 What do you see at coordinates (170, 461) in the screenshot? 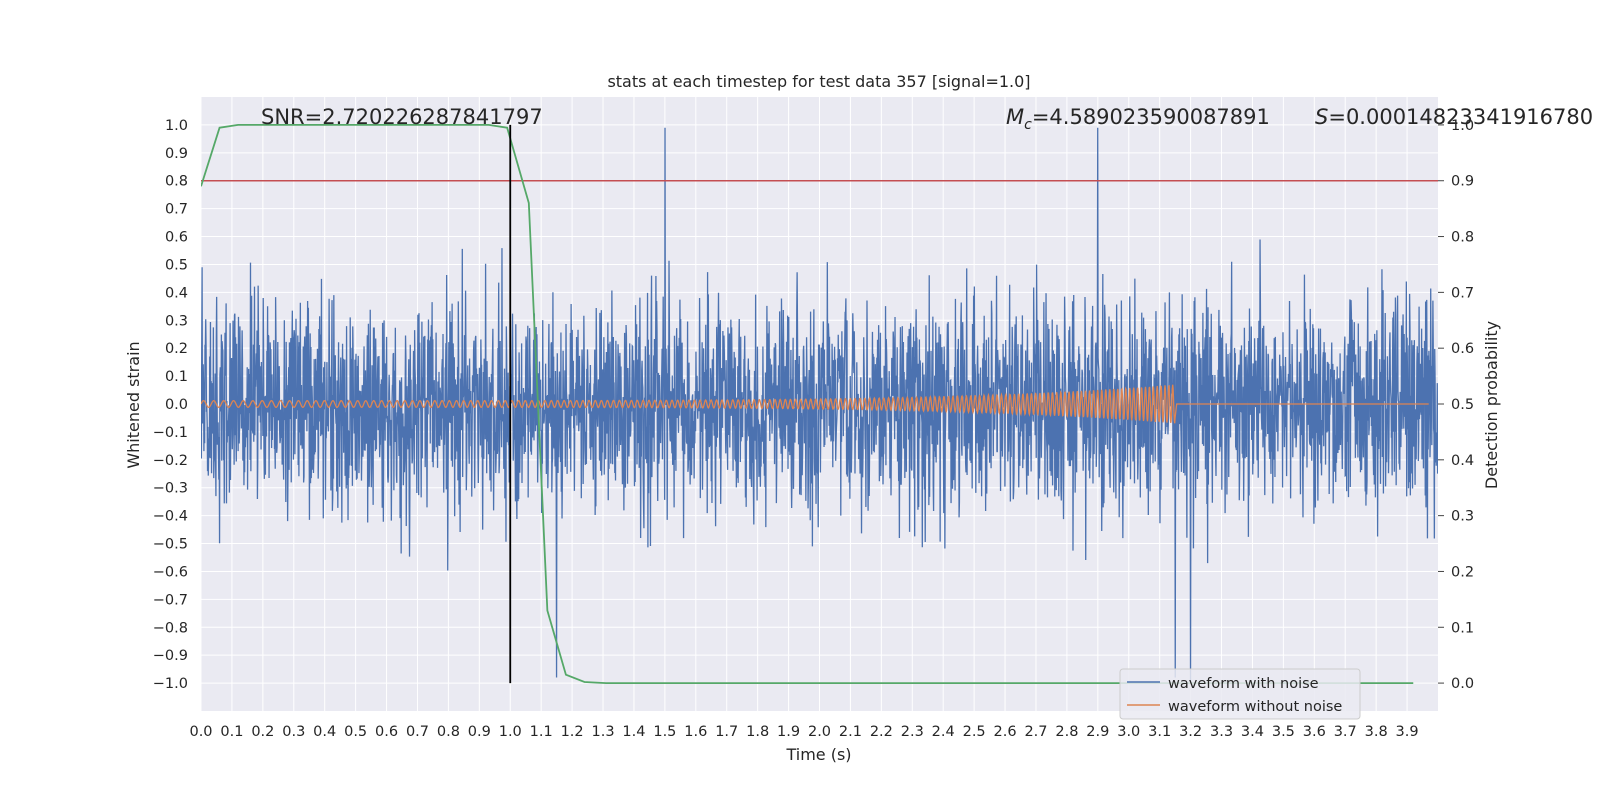
I see `y-tick-label: −0.2` at bounding box center [170, 461].